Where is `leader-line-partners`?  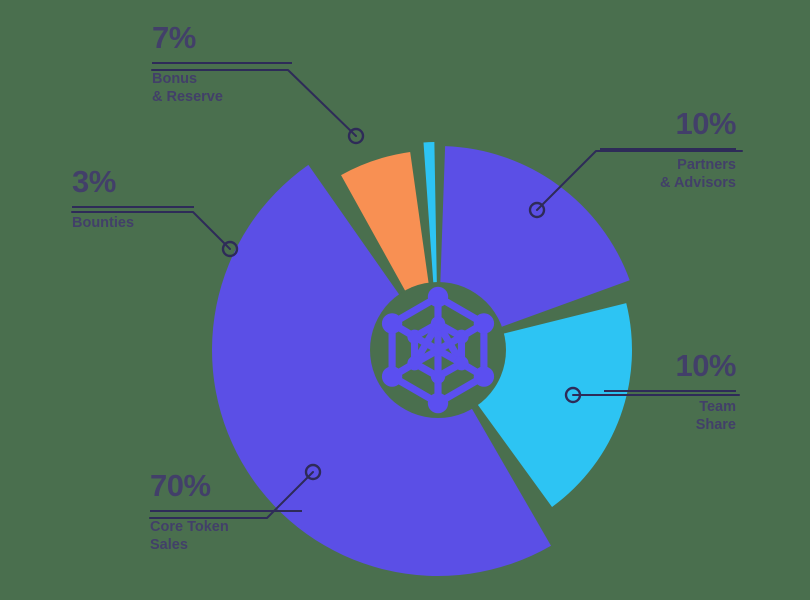
leader-line-partners is located at coordinates (639, 180).